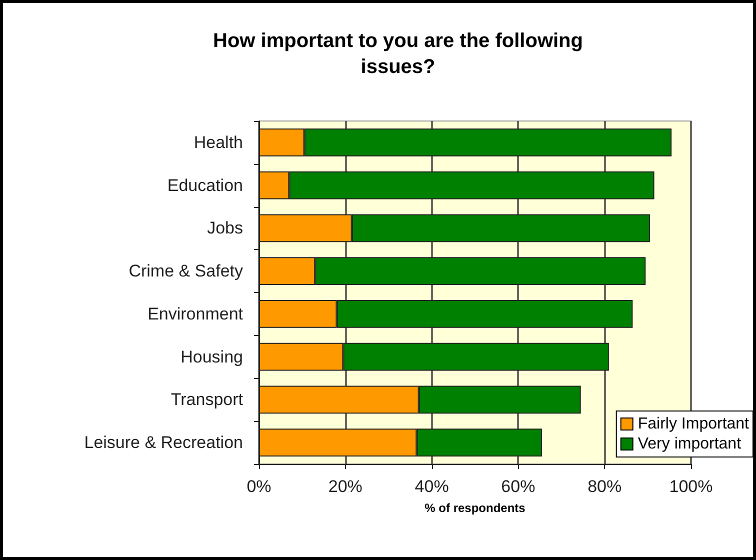  I want to click on x-tick-label: 20%, so click(345, 486).